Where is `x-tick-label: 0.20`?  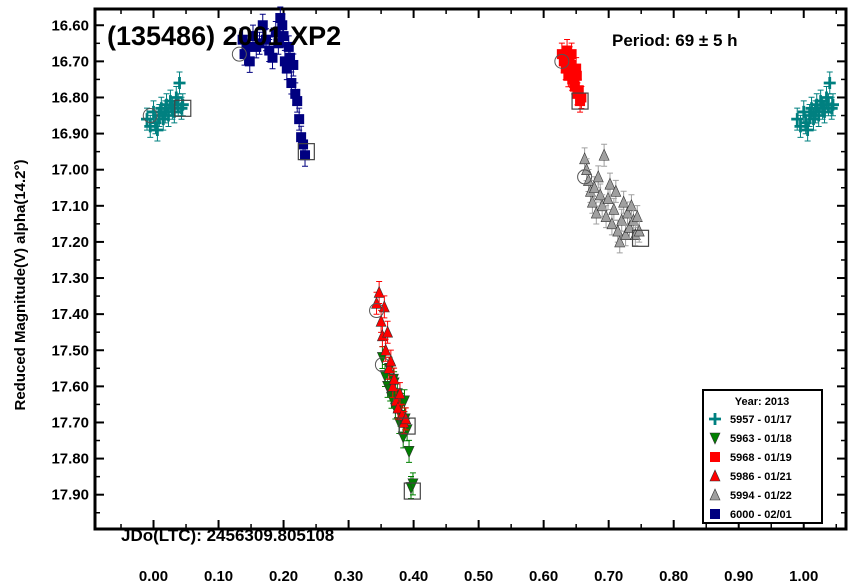 x-tick-label: 0.20 is located at coordinates (283, 576).